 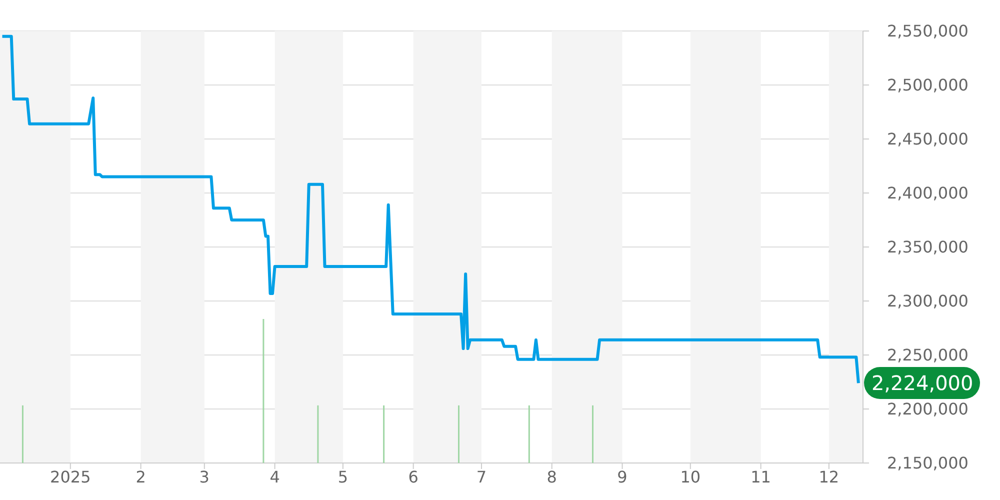 I want to click on y-tick-label: 2,450,000, so click(x=927, y=139).